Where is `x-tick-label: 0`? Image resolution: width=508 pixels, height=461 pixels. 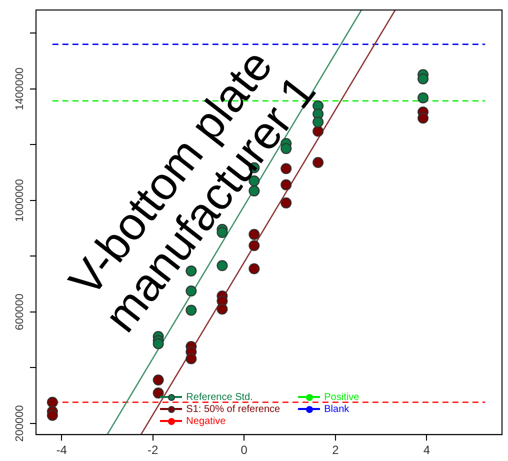
x-tick-label: 0 is located at coordinates (244, 450).